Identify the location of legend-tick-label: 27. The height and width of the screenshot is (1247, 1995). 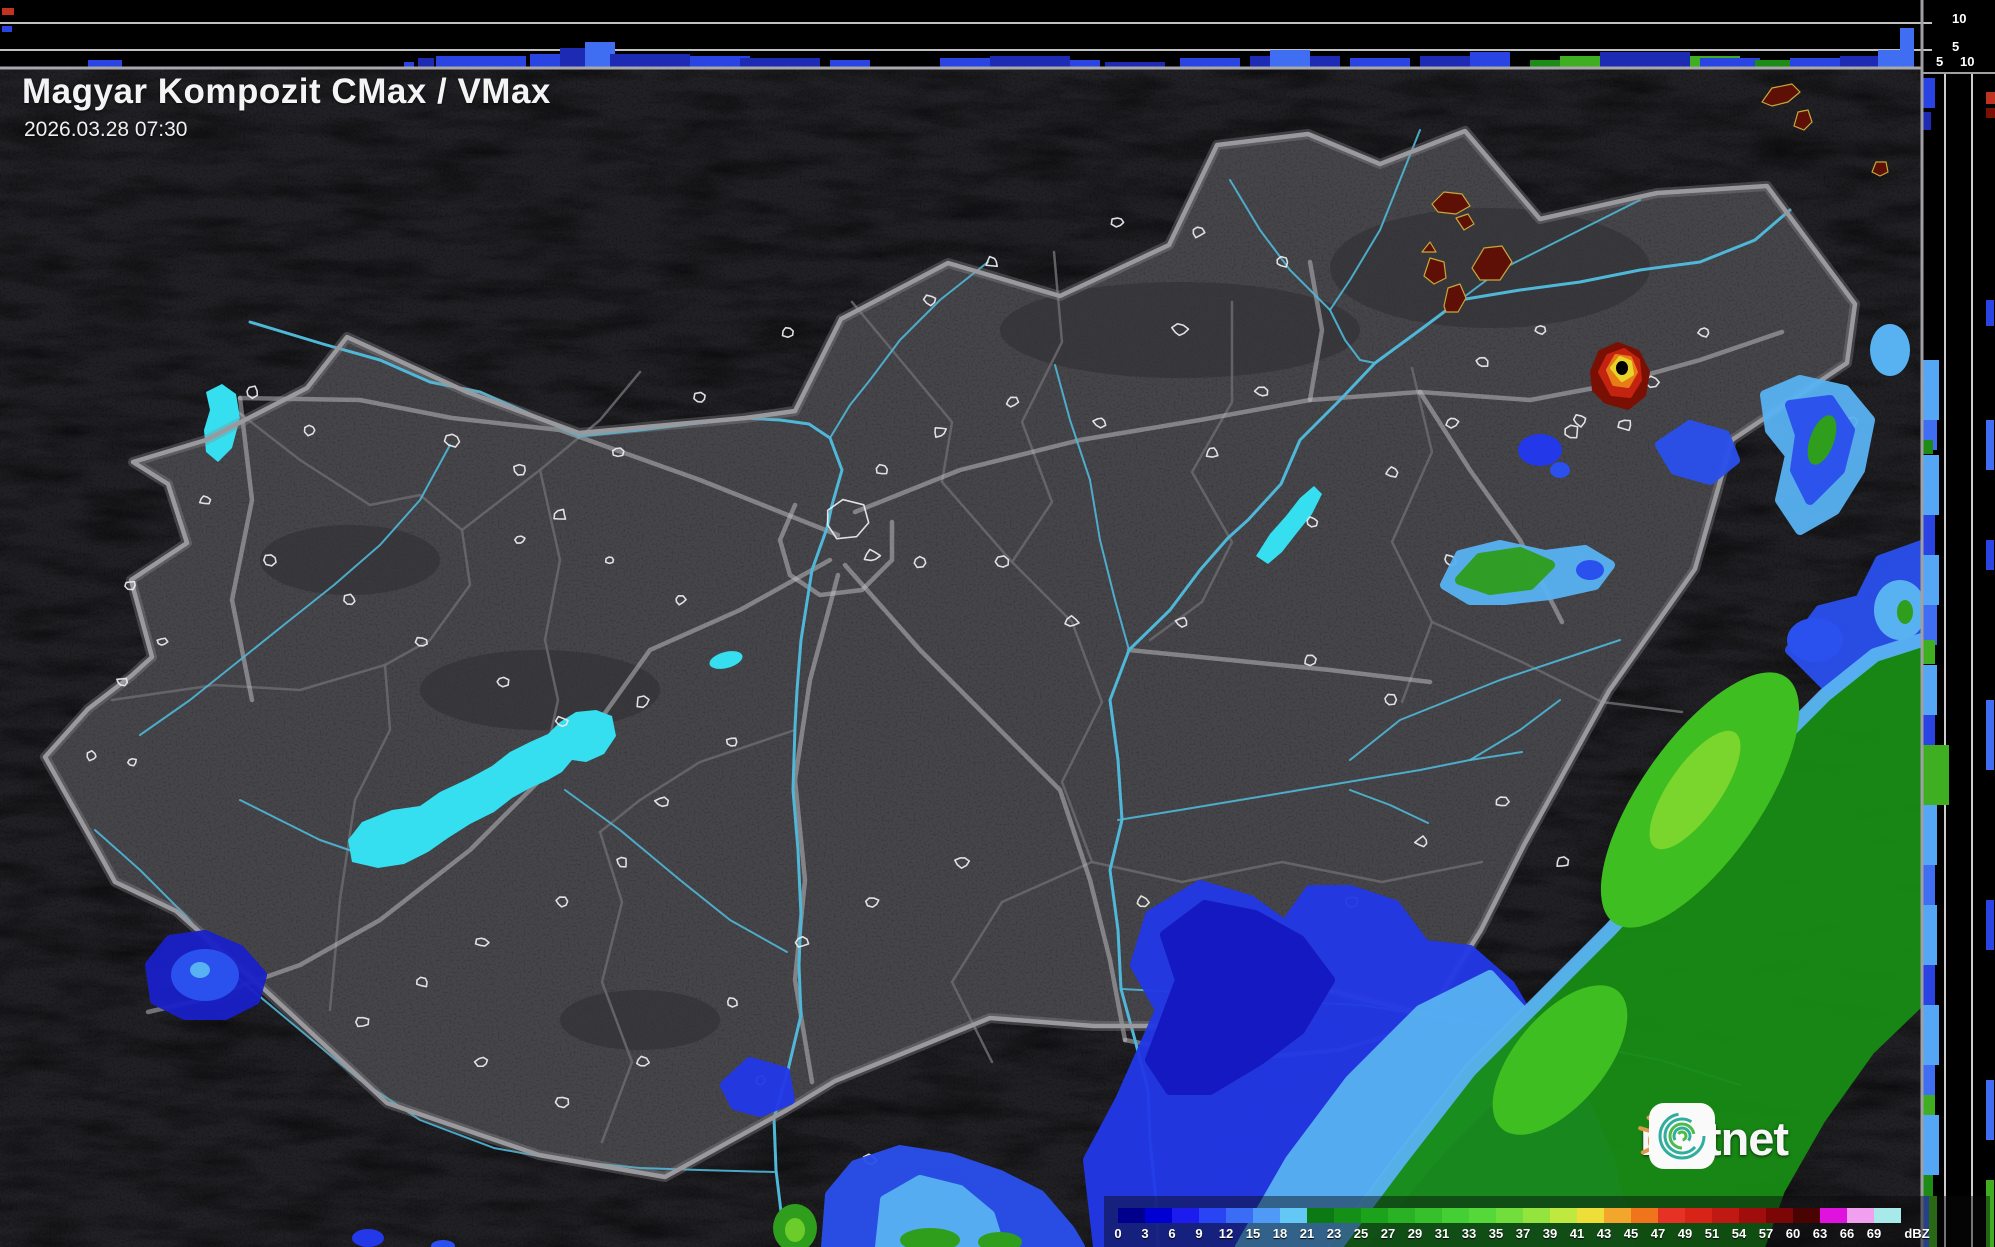
(1388, 1233).